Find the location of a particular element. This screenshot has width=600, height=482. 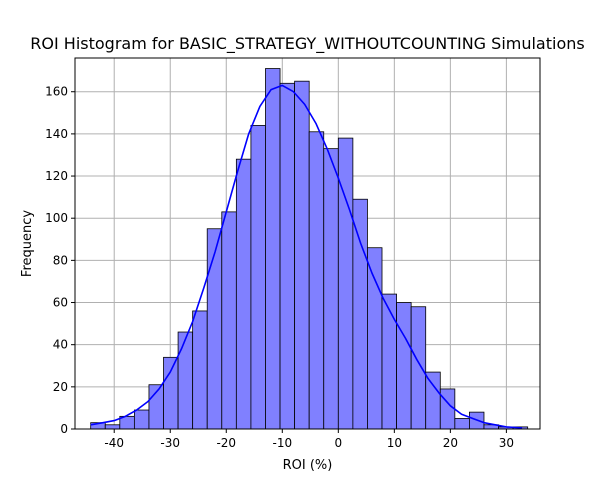

y-axis-ticks: 0 20 40 60 80 100 120 140 160 is located at coordinates (60, 260).